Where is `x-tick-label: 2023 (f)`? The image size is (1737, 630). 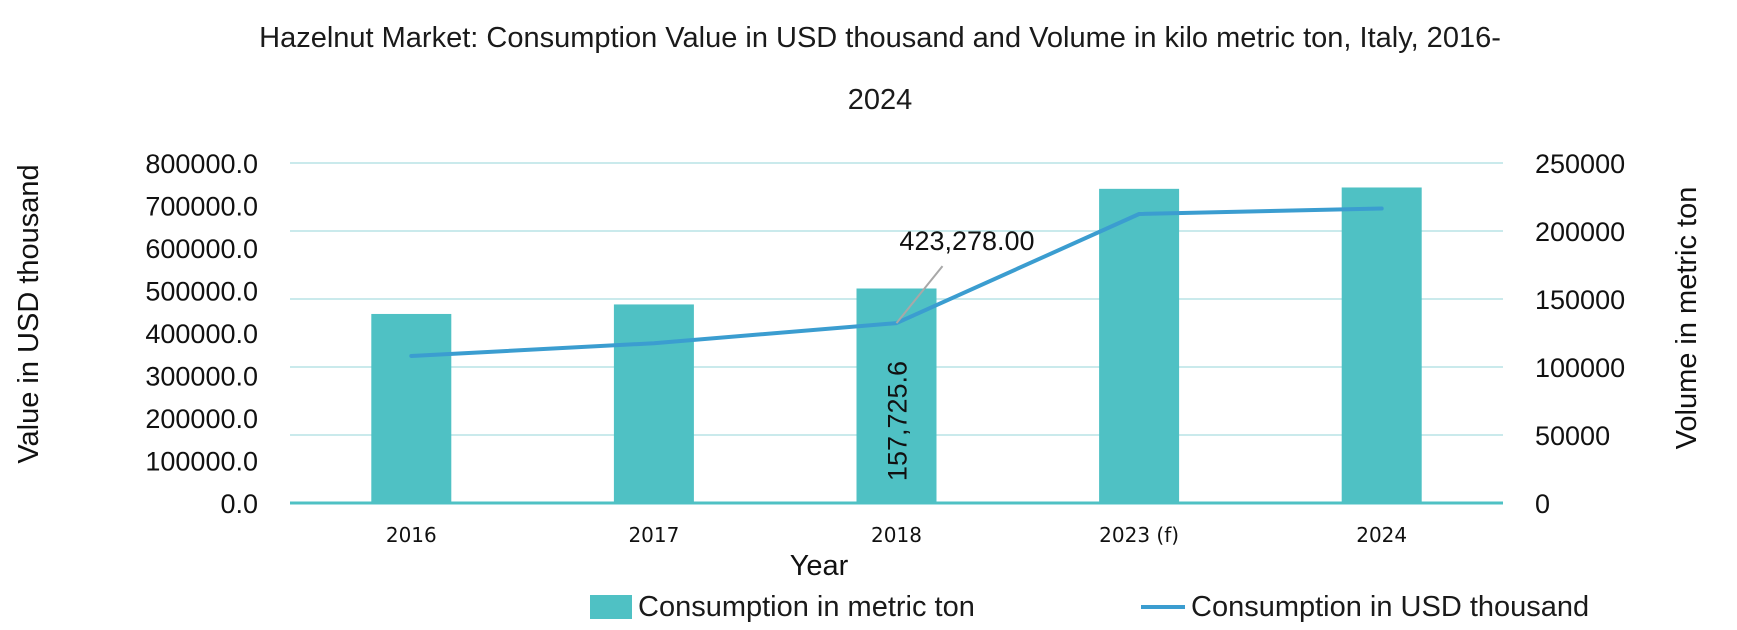
x-tick-label: 2023 (f) is located at coordinates (1139, 535).